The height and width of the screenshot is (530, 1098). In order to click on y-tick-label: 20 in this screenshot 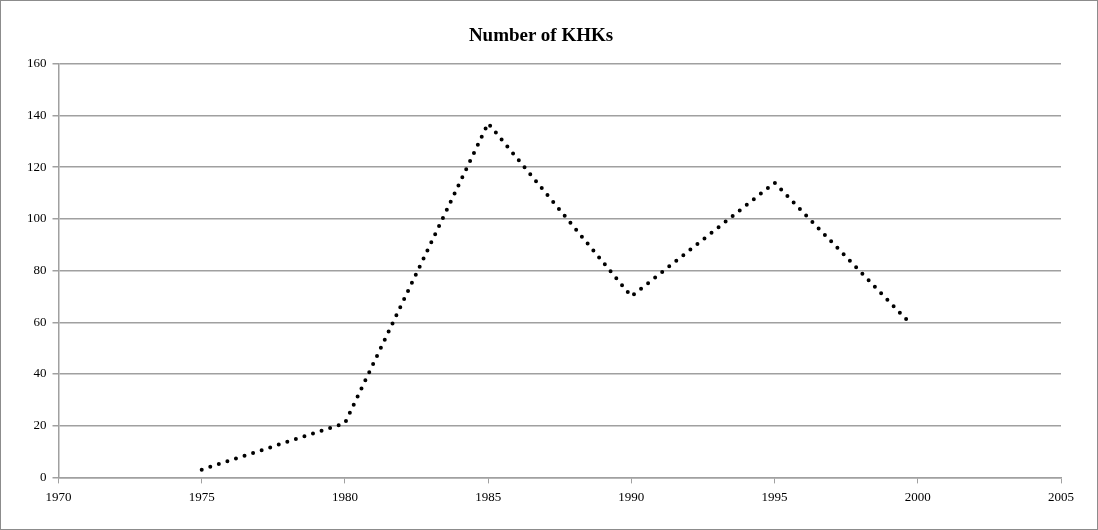, I will do `click(40, 425)`.